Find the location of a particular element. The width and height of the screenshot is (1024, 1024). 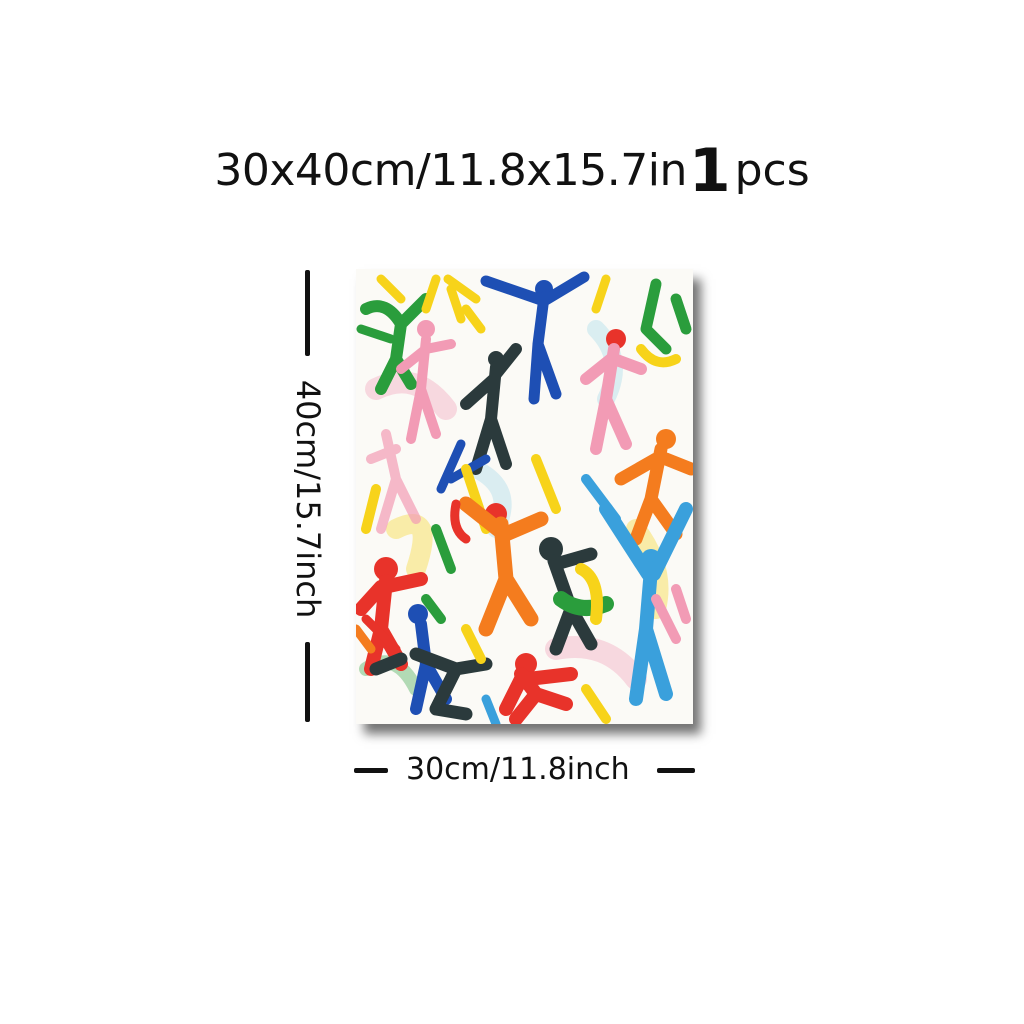

product-title: 30x40cm/11.8x15.7in1pcs is located at coordinates (512, 171).